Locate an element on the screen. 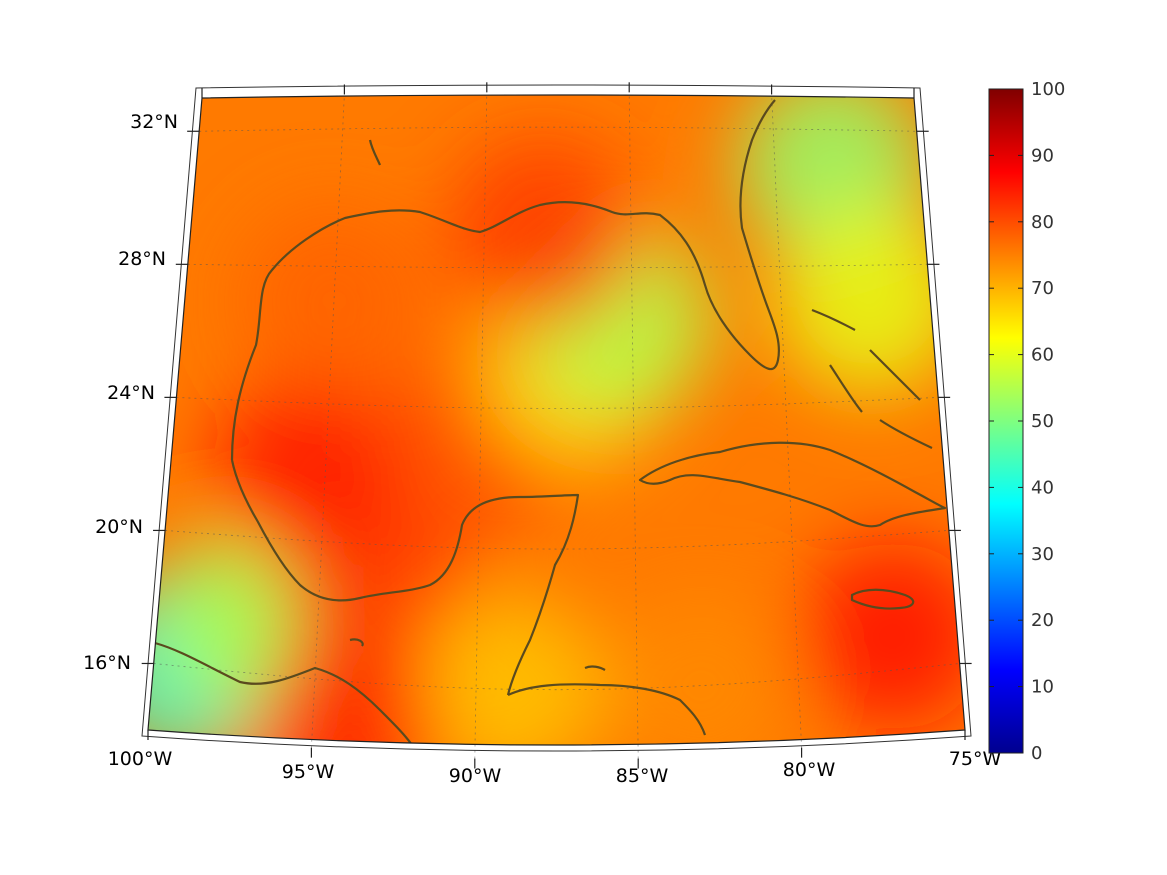 Image resolution: width=1167 pixels, height=875 pixels. colorbar-tick-label: 40 is located at coordinates (1042, 487).